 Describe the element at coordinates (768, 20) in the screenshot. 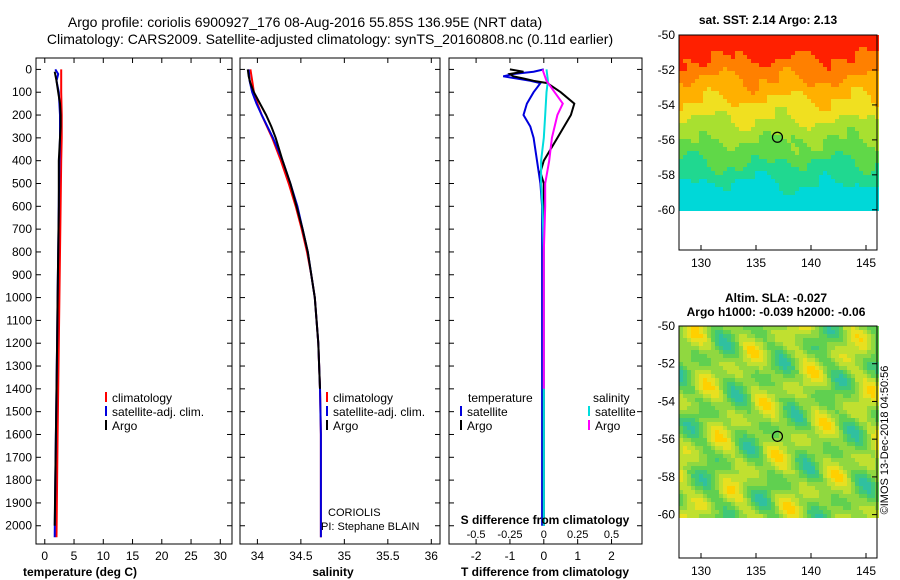

I see `sst-map-title: sat. SST: 2.14 Argo: 2.13` at that location.